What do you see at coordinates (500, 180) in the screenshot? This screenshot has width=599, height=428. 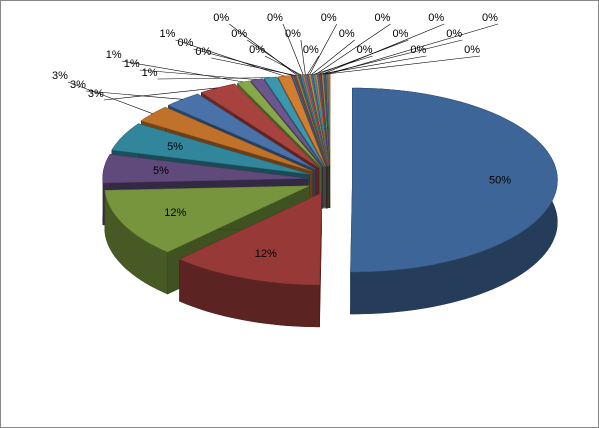 I see `data-label: 50%` at bounding box center [500, 180].